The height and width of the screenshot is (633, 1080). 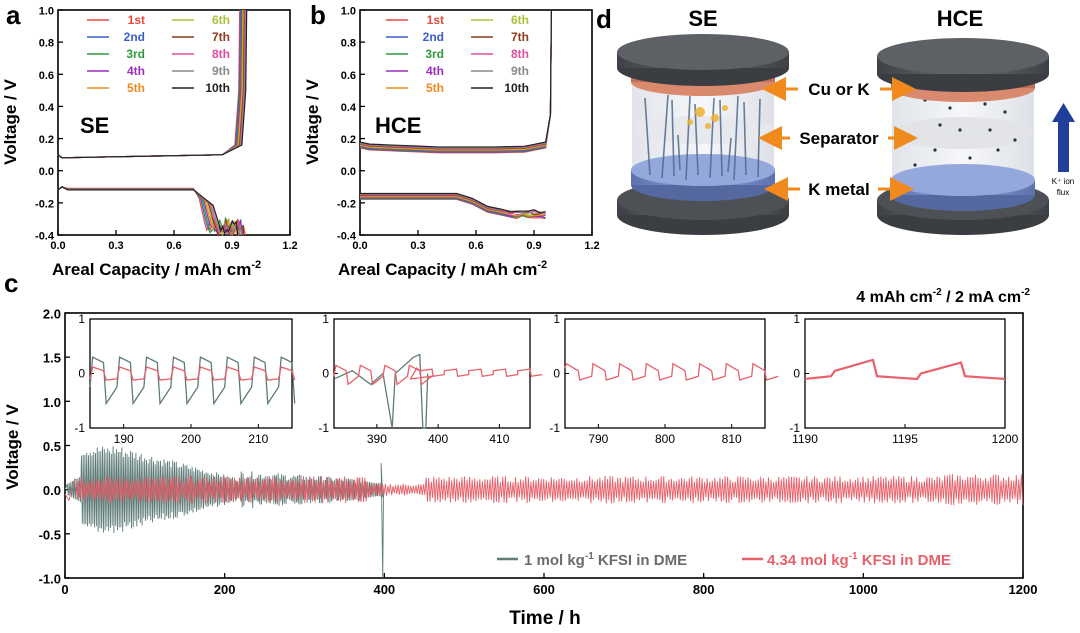 I want to click on legend-label: 2nd, so click(x=134, y=37).